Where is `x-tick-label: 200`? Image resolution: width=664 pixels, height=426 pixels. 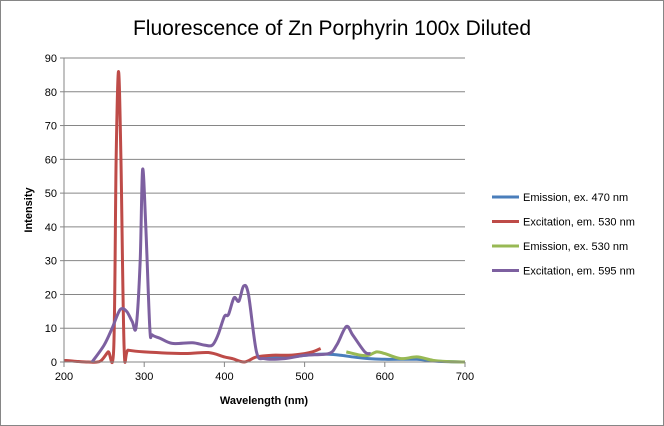 x-tick-label: 200 is located at coordinates (64, 377).